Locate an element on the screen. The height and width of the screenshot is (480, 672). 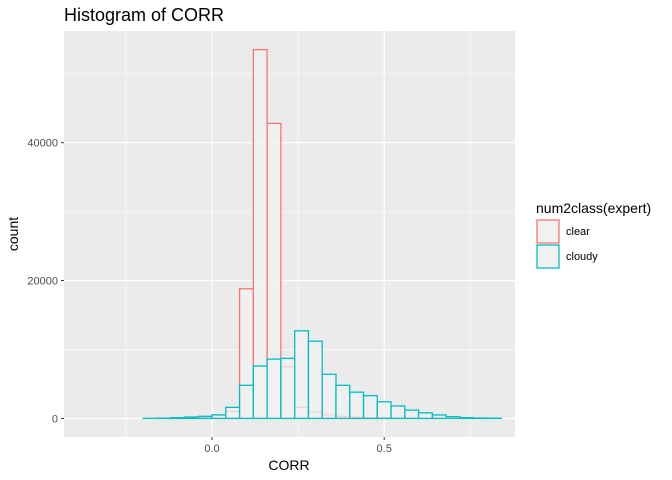
x-axis: 0.0 0.5 is located at coordinates (298, 446).